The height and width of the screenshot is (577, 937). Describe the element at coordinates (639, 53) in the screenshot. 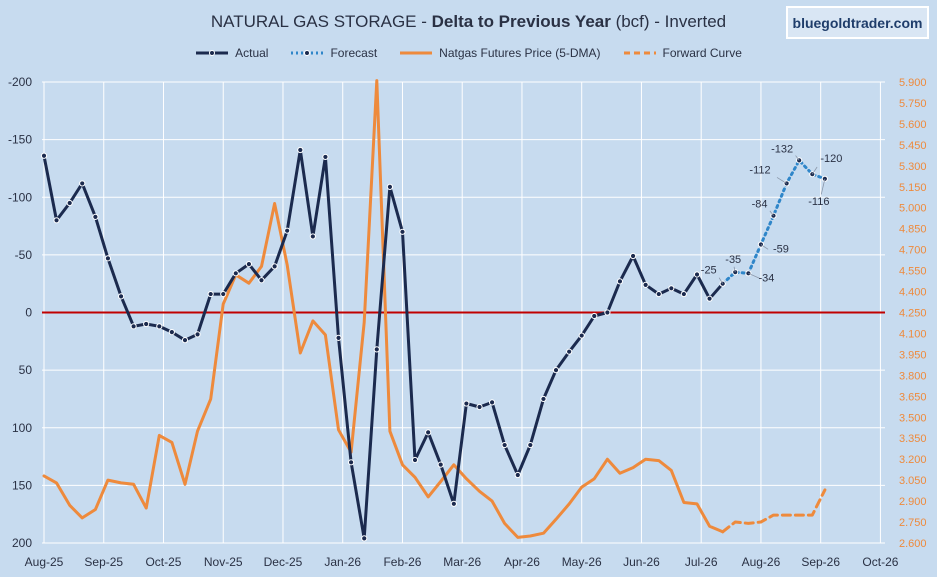

I see `legend-swatch-forward` at that location.